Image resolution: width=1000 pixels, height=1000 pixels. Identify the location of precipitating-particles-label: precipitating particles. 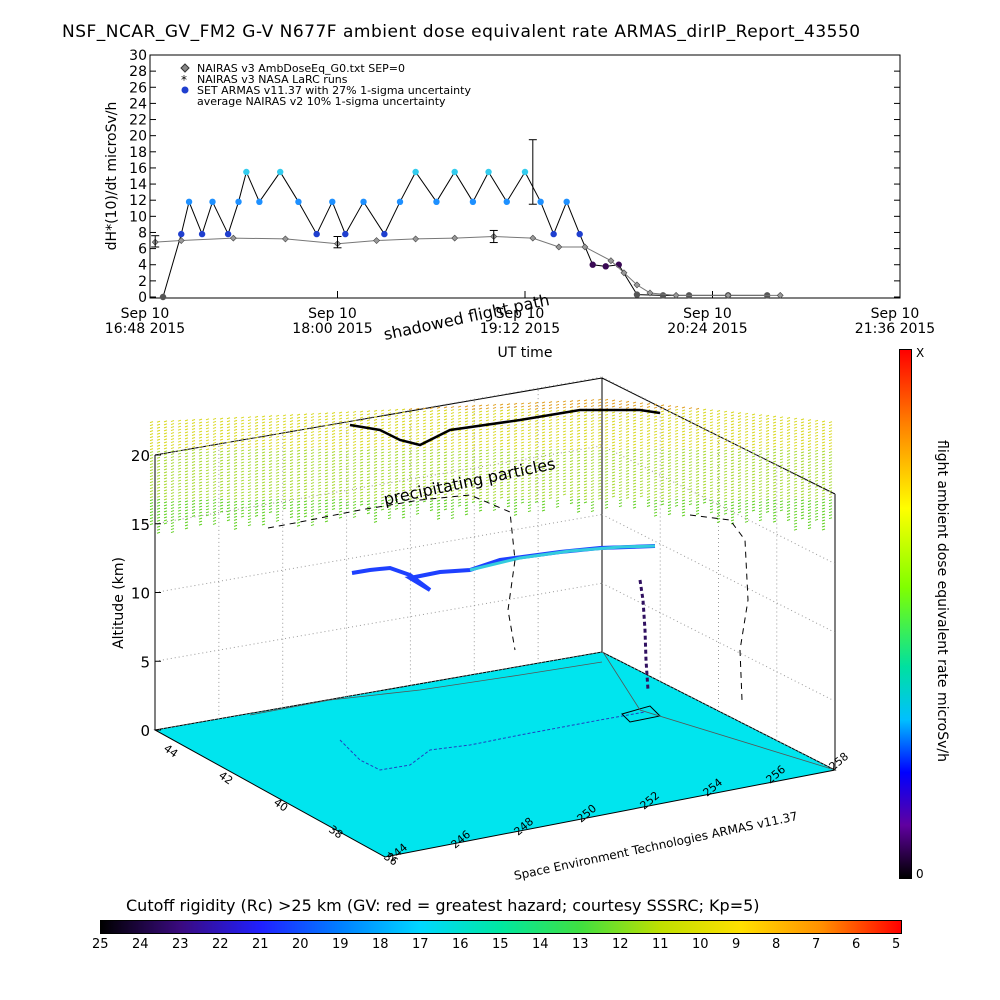
(469, 481).